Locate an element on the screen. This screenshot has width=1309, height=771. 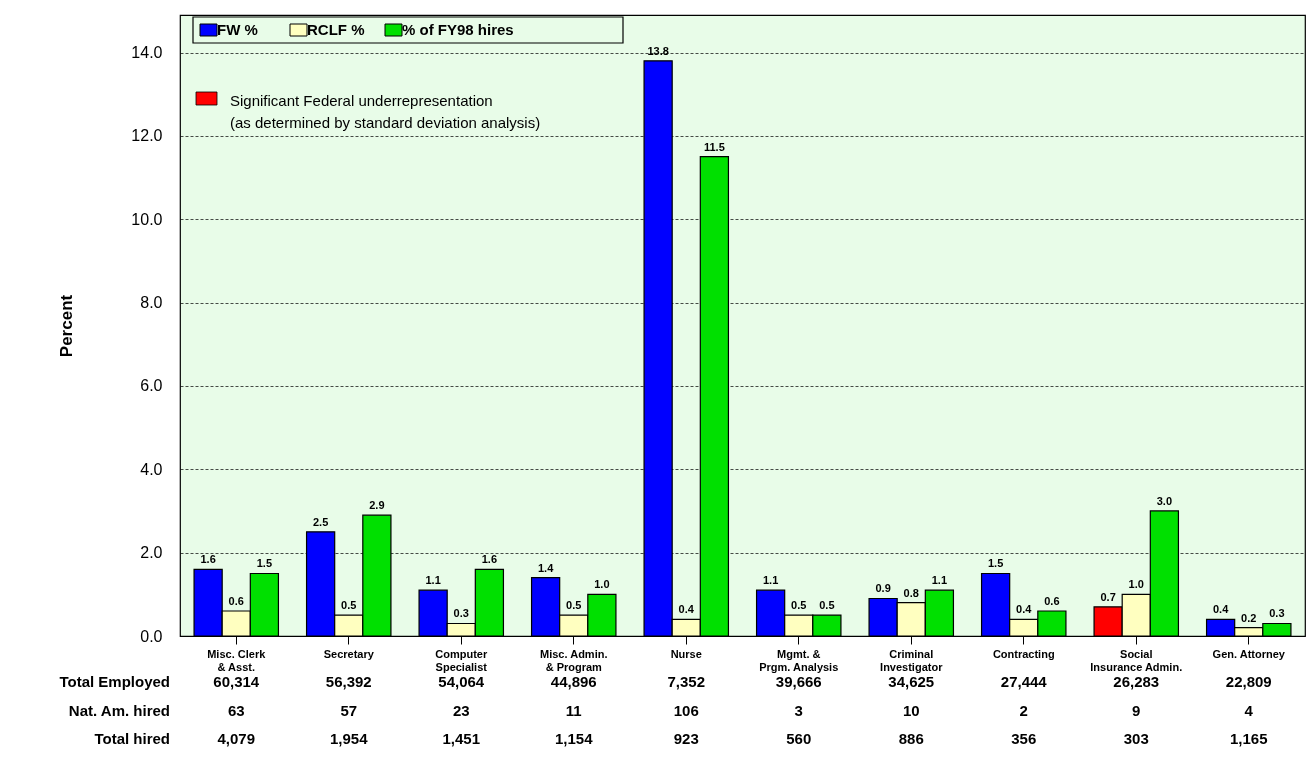
text: 22,809 is located at coordinates (1248, 681).